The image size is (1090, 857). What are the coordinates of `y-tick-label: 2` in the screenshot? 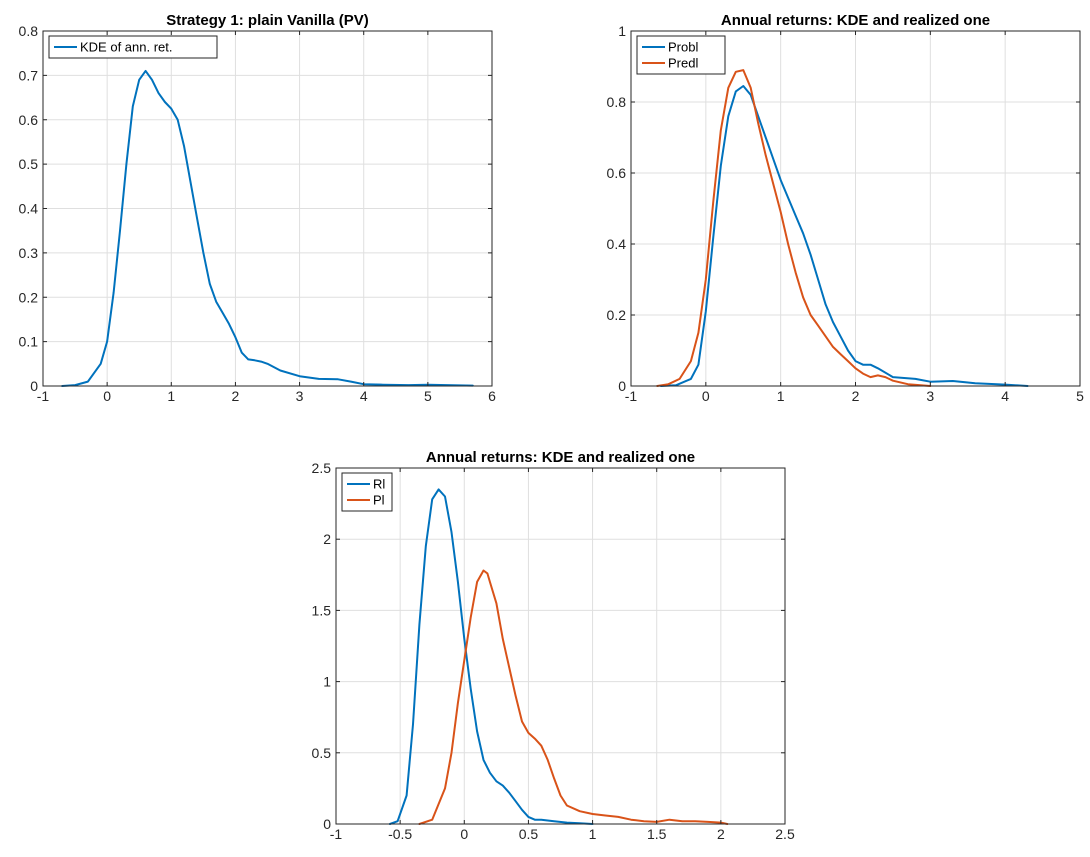 It's located at (327, 539).